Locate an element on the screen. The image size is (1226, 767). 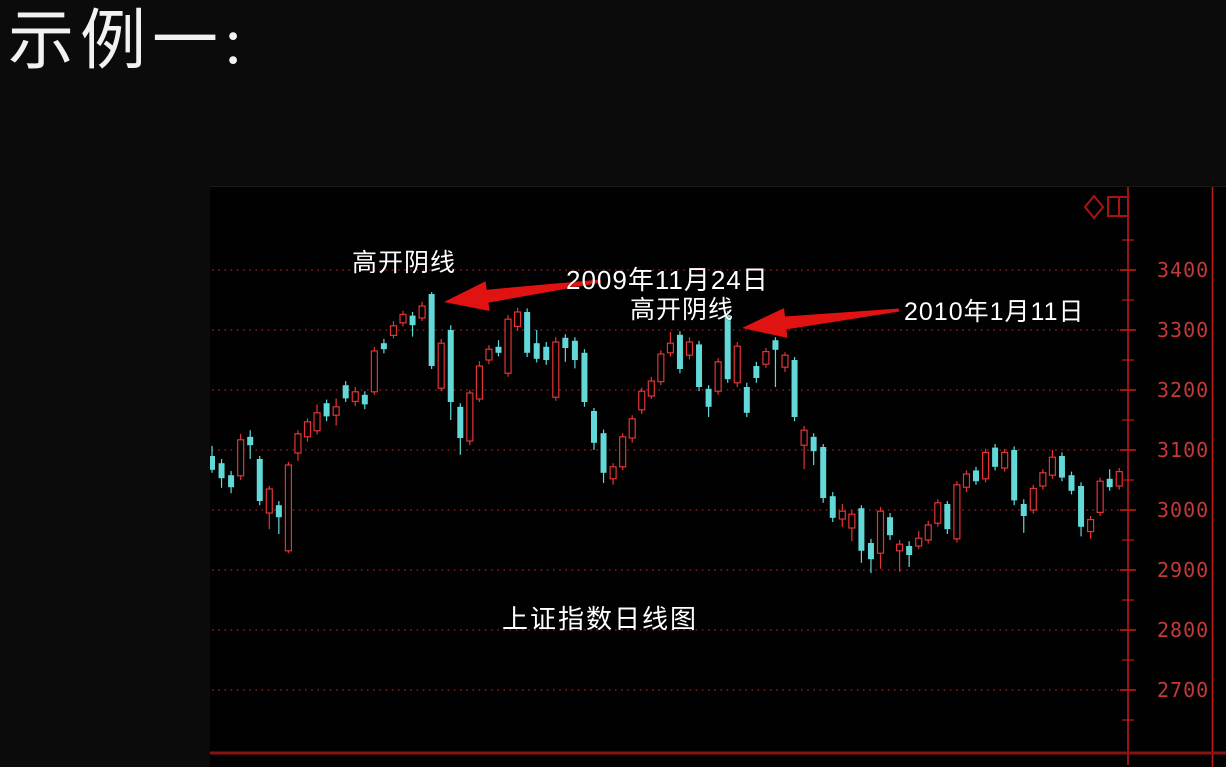
svg-text: 2800 is located at coordinates (1183, 630).